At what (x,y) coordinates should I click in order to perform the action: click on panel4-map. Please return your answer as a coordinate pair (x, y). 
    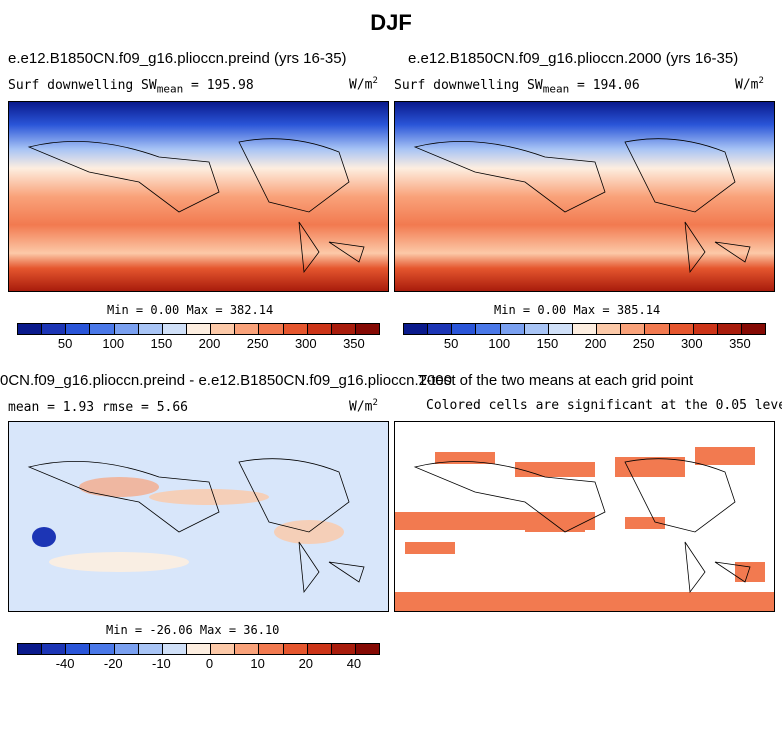
    Looking at the image, I should click on (584, 516).